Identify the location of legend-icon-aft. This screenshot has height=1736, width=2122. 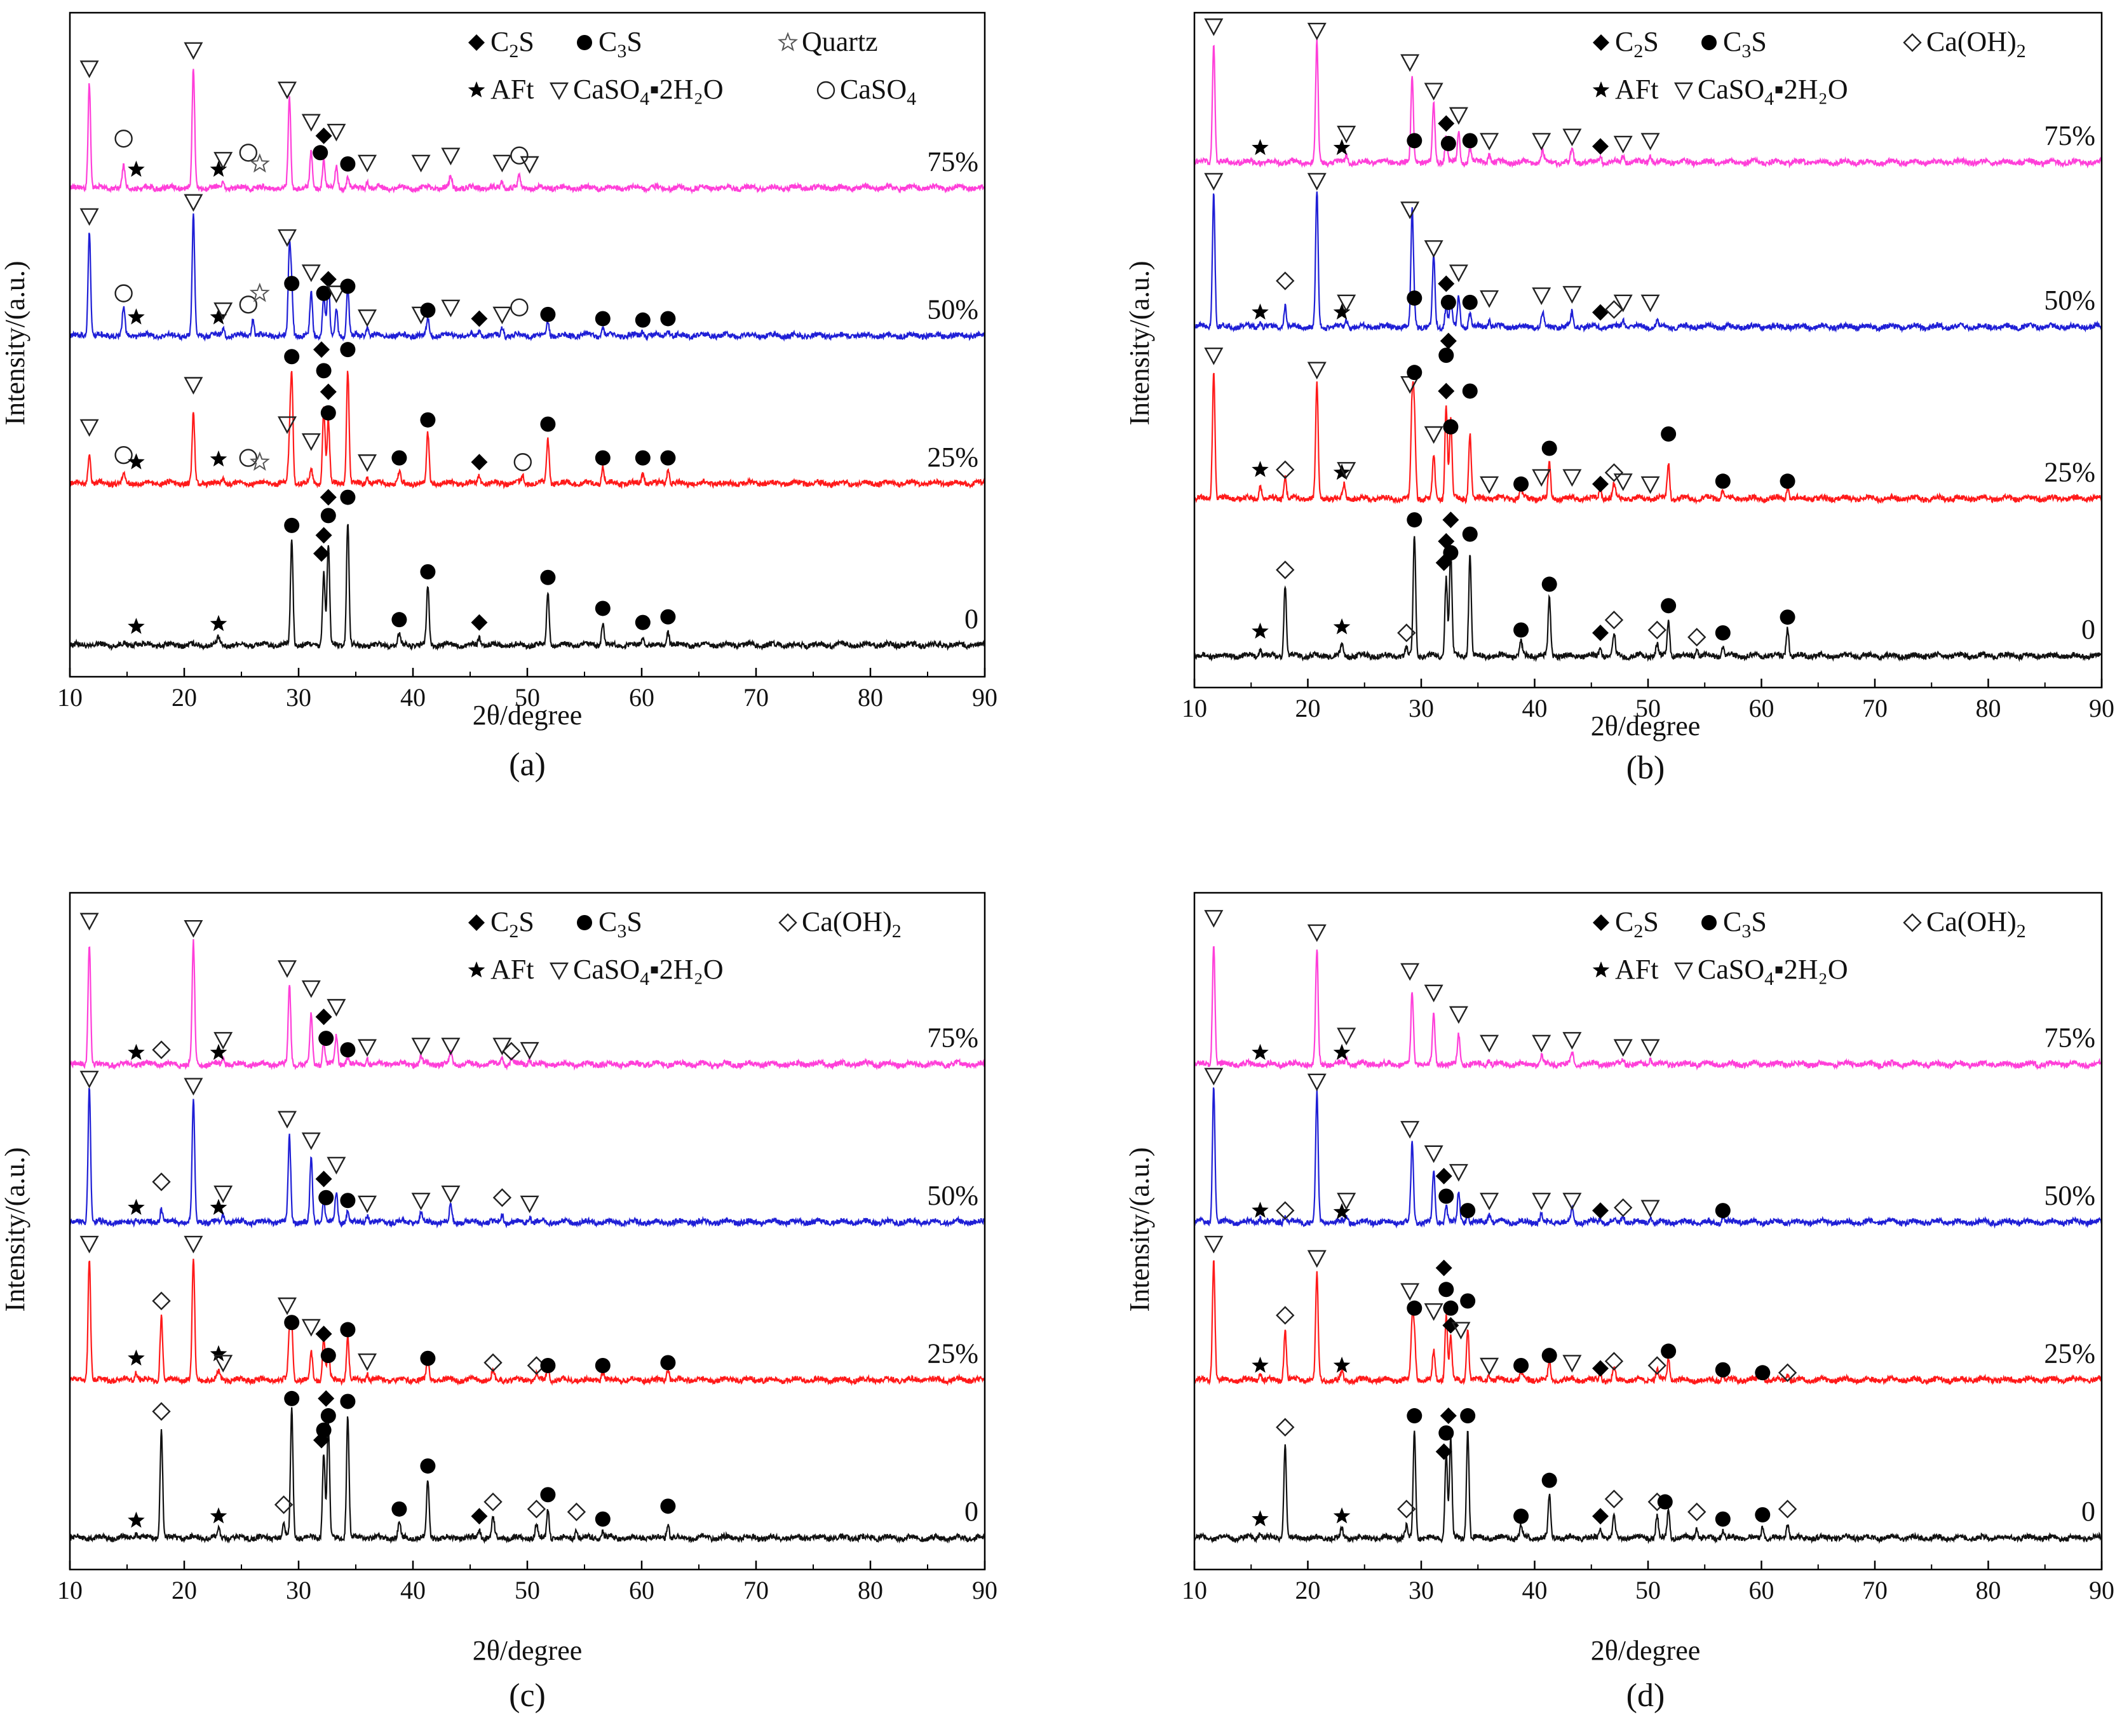
(477, 969).